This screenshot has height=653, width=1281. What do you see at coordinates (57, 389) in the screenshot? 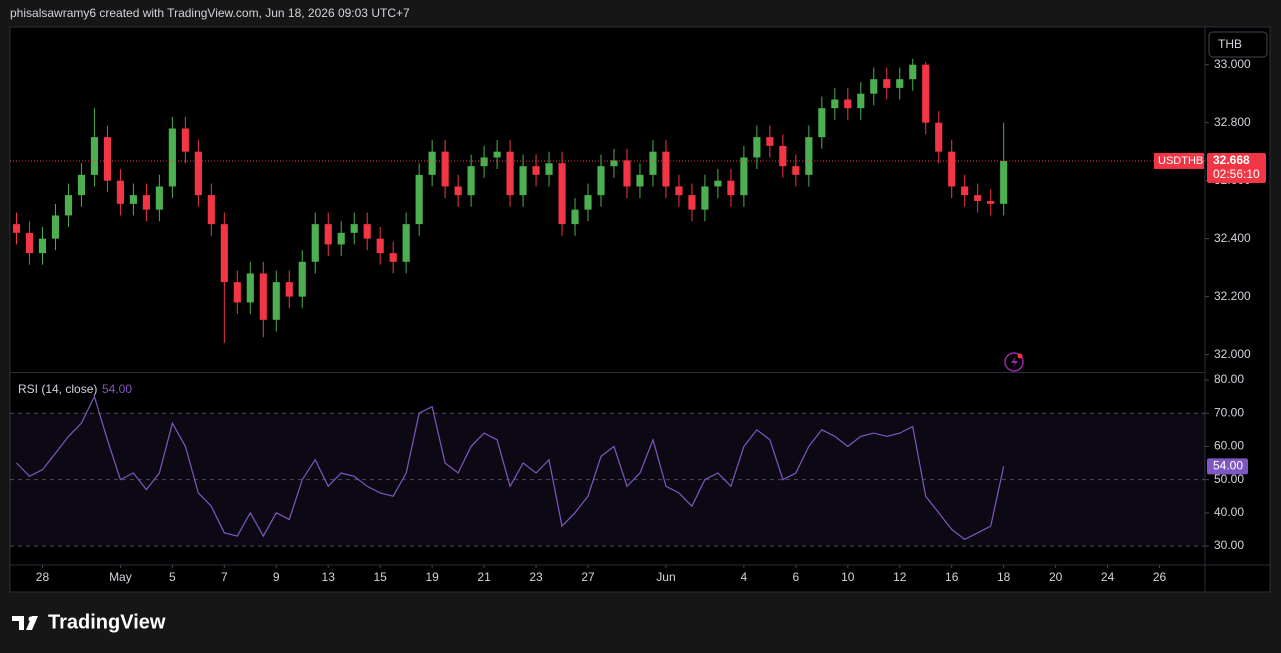
I see `rsi-title: RSI (14, close)` at bounding box center [57, 389].